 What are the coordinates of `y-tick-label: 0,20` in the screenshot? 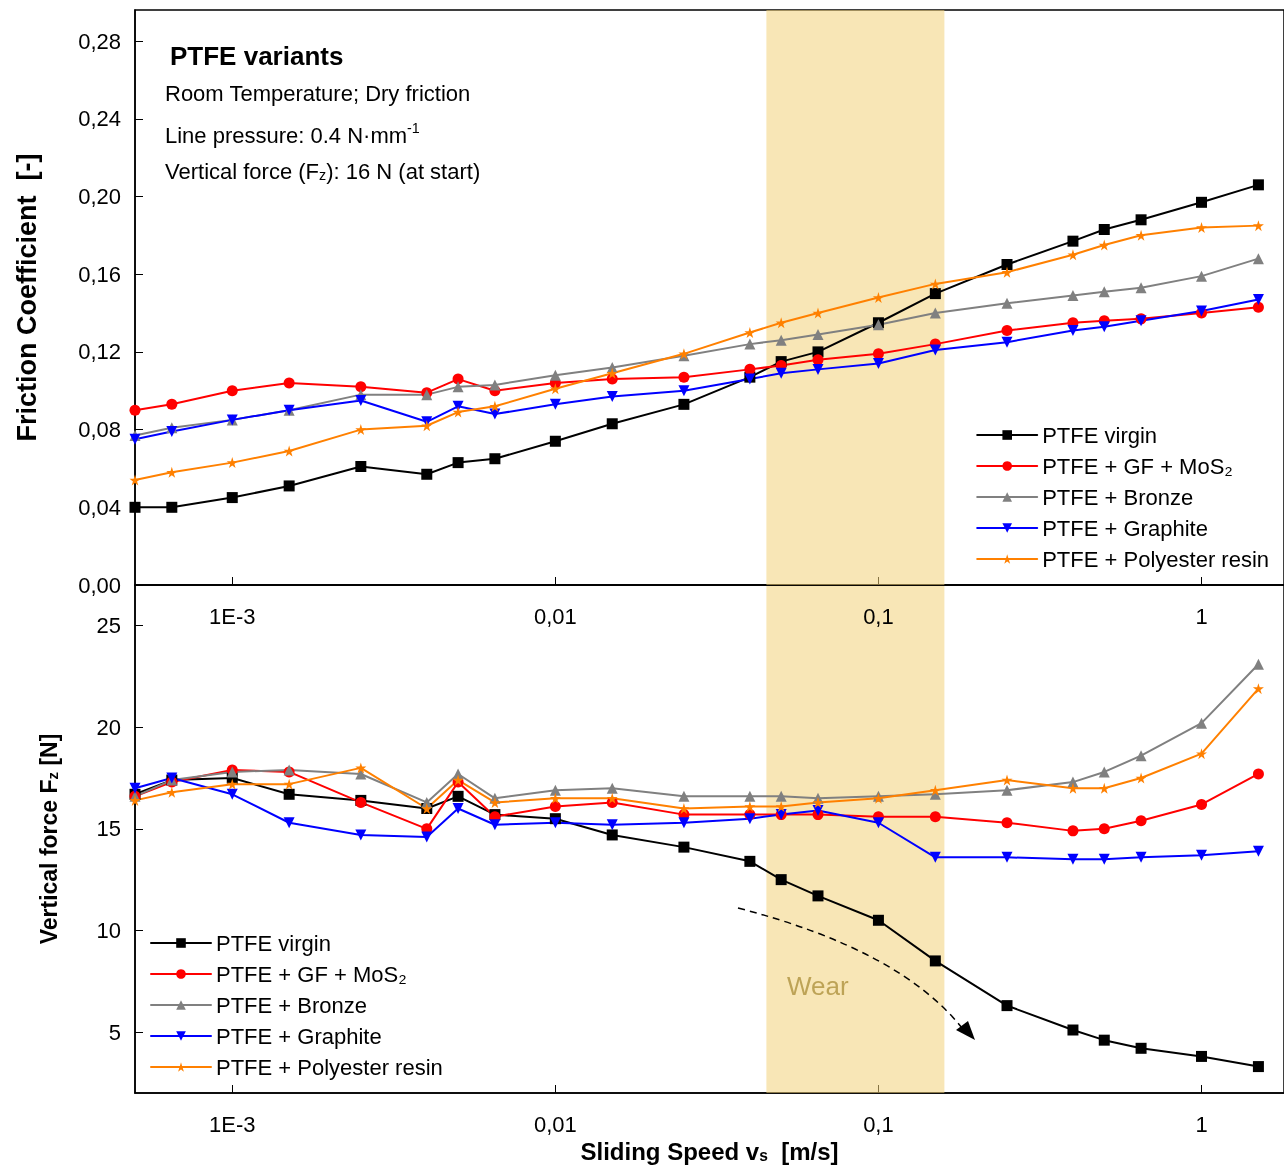 It's located at (99, 196).